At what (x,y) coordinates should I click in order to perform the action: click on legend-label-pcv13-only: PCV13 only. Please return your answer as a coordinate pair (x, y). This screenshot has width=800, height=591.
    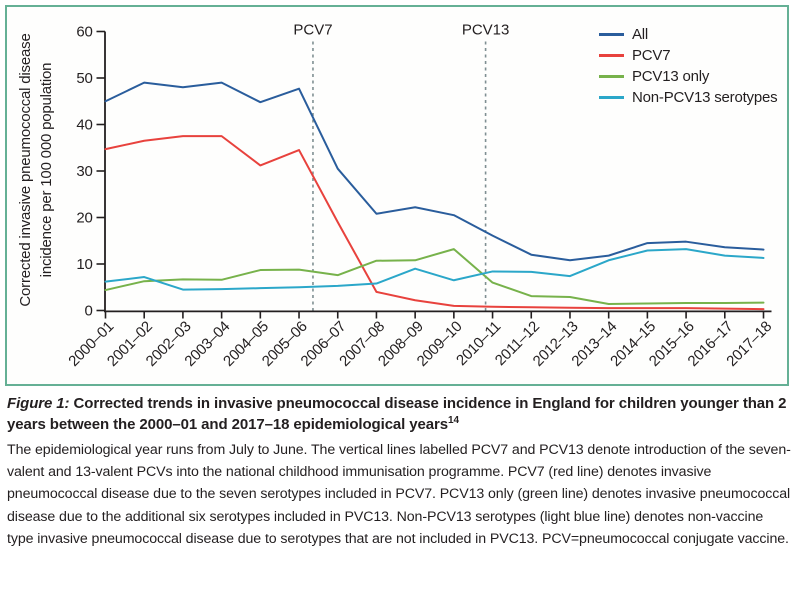
    Looking at the image, I should click on (671, 76).